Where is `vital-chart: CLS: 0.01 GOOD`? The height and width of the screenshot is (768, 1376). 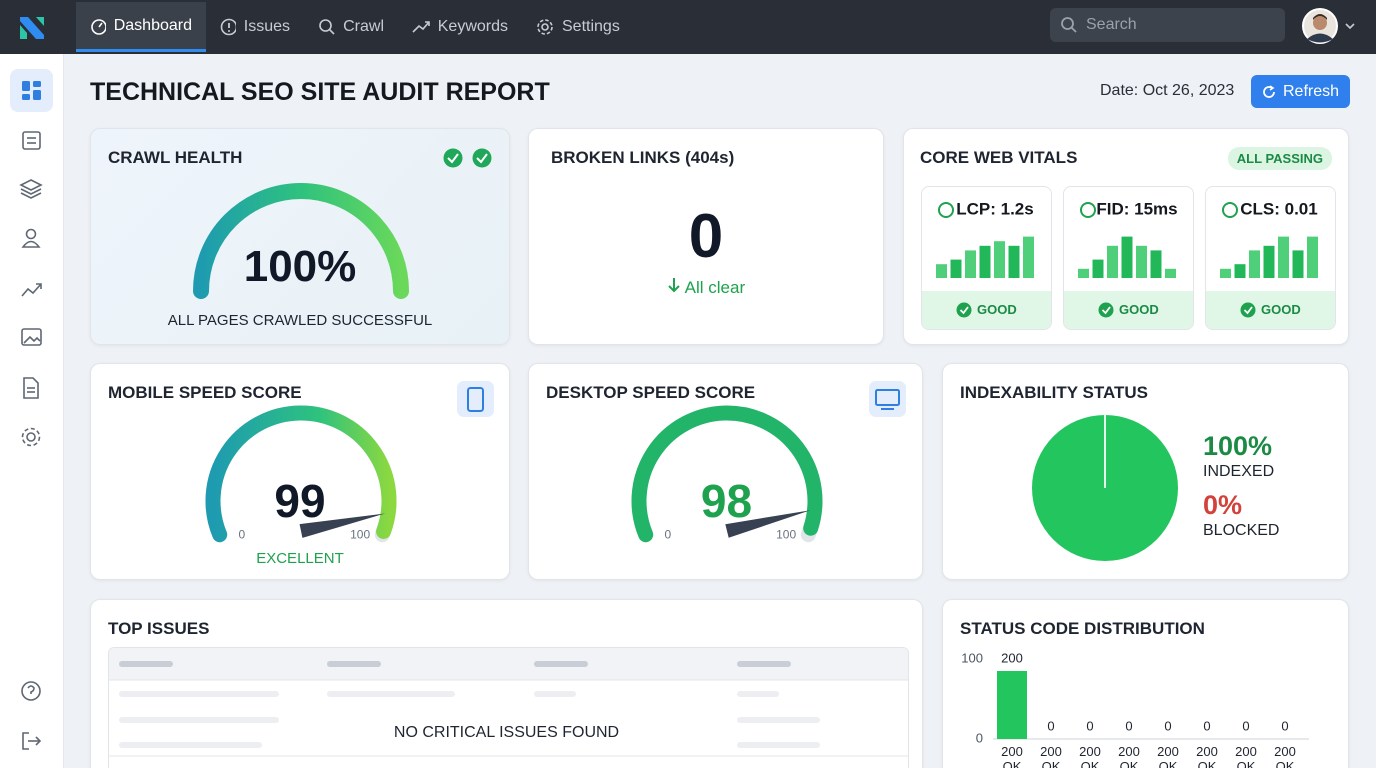
vital-chart: CLS: 0.01 GOOD is located at coordinates (1270, 264).